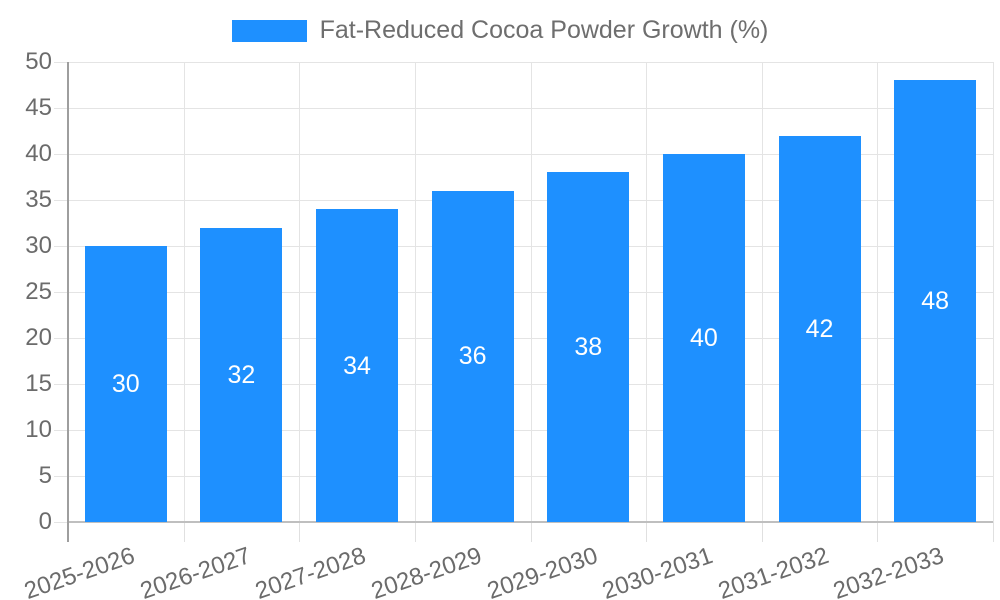  Describe the element at coordinates (38, 153) in the screenshot. I see `y-tick-label: 40` at that location.